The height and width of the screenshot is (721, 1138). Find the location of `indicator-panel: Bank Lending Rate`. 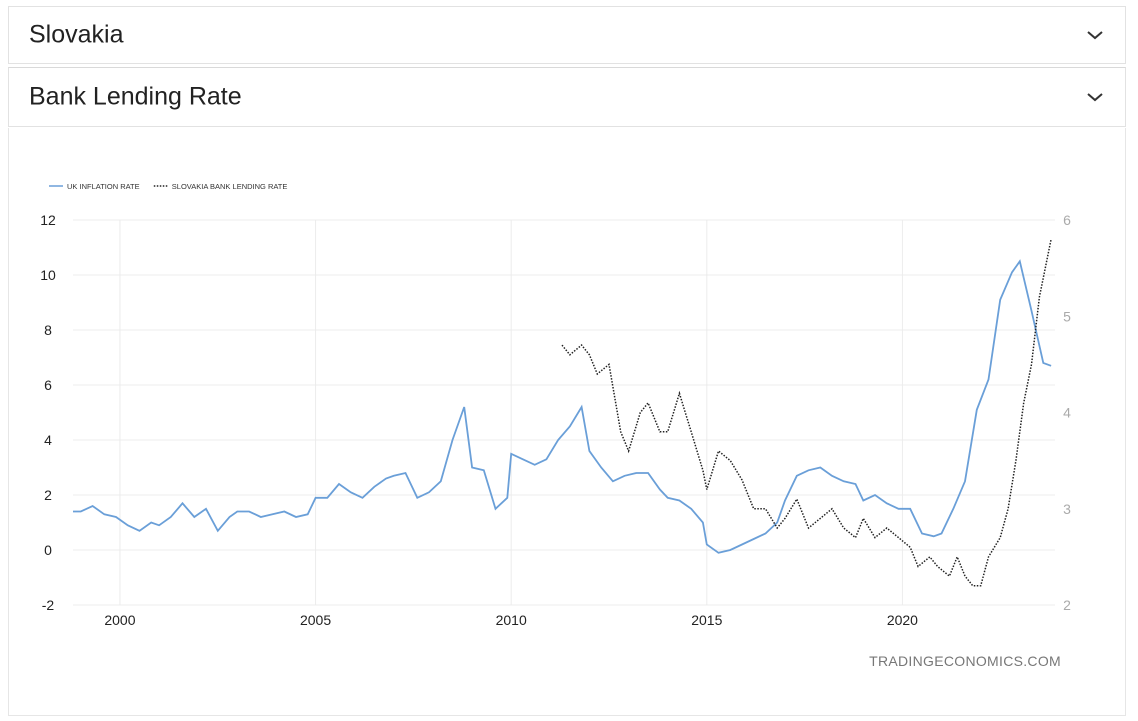

indicator-panel: Bank Lending Rate is located at coordinates (567, 97).